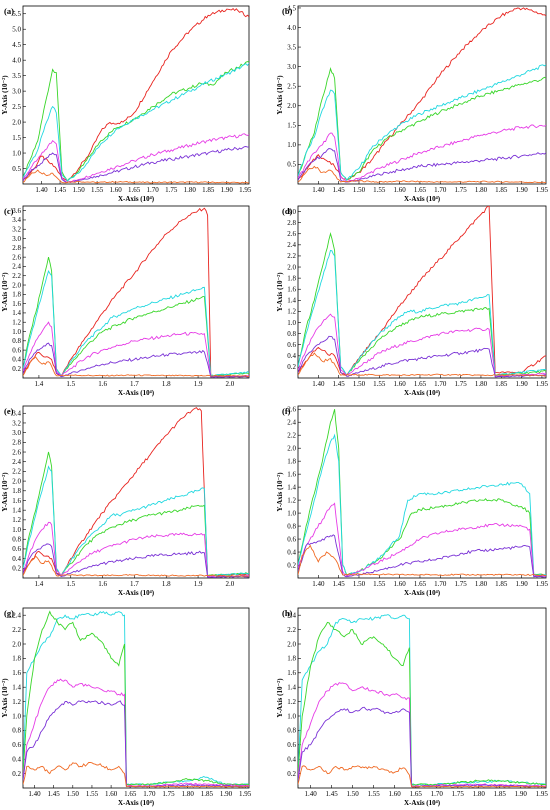 The height and width of the screenshot is (810, 550). Describe the element at coordinates (136, 393) in the screenshot. I see `x-axis-label: X-Axis (10⁴)` at that location.